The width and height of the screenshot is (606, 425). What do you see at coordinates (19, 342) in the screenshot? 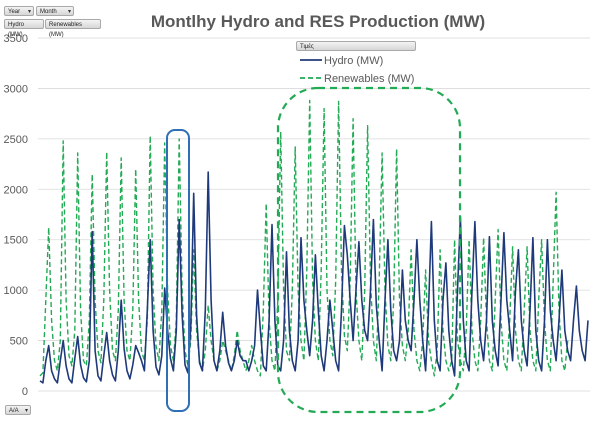
I see `y-tick-label: 500` at bounding box center [19, 342].